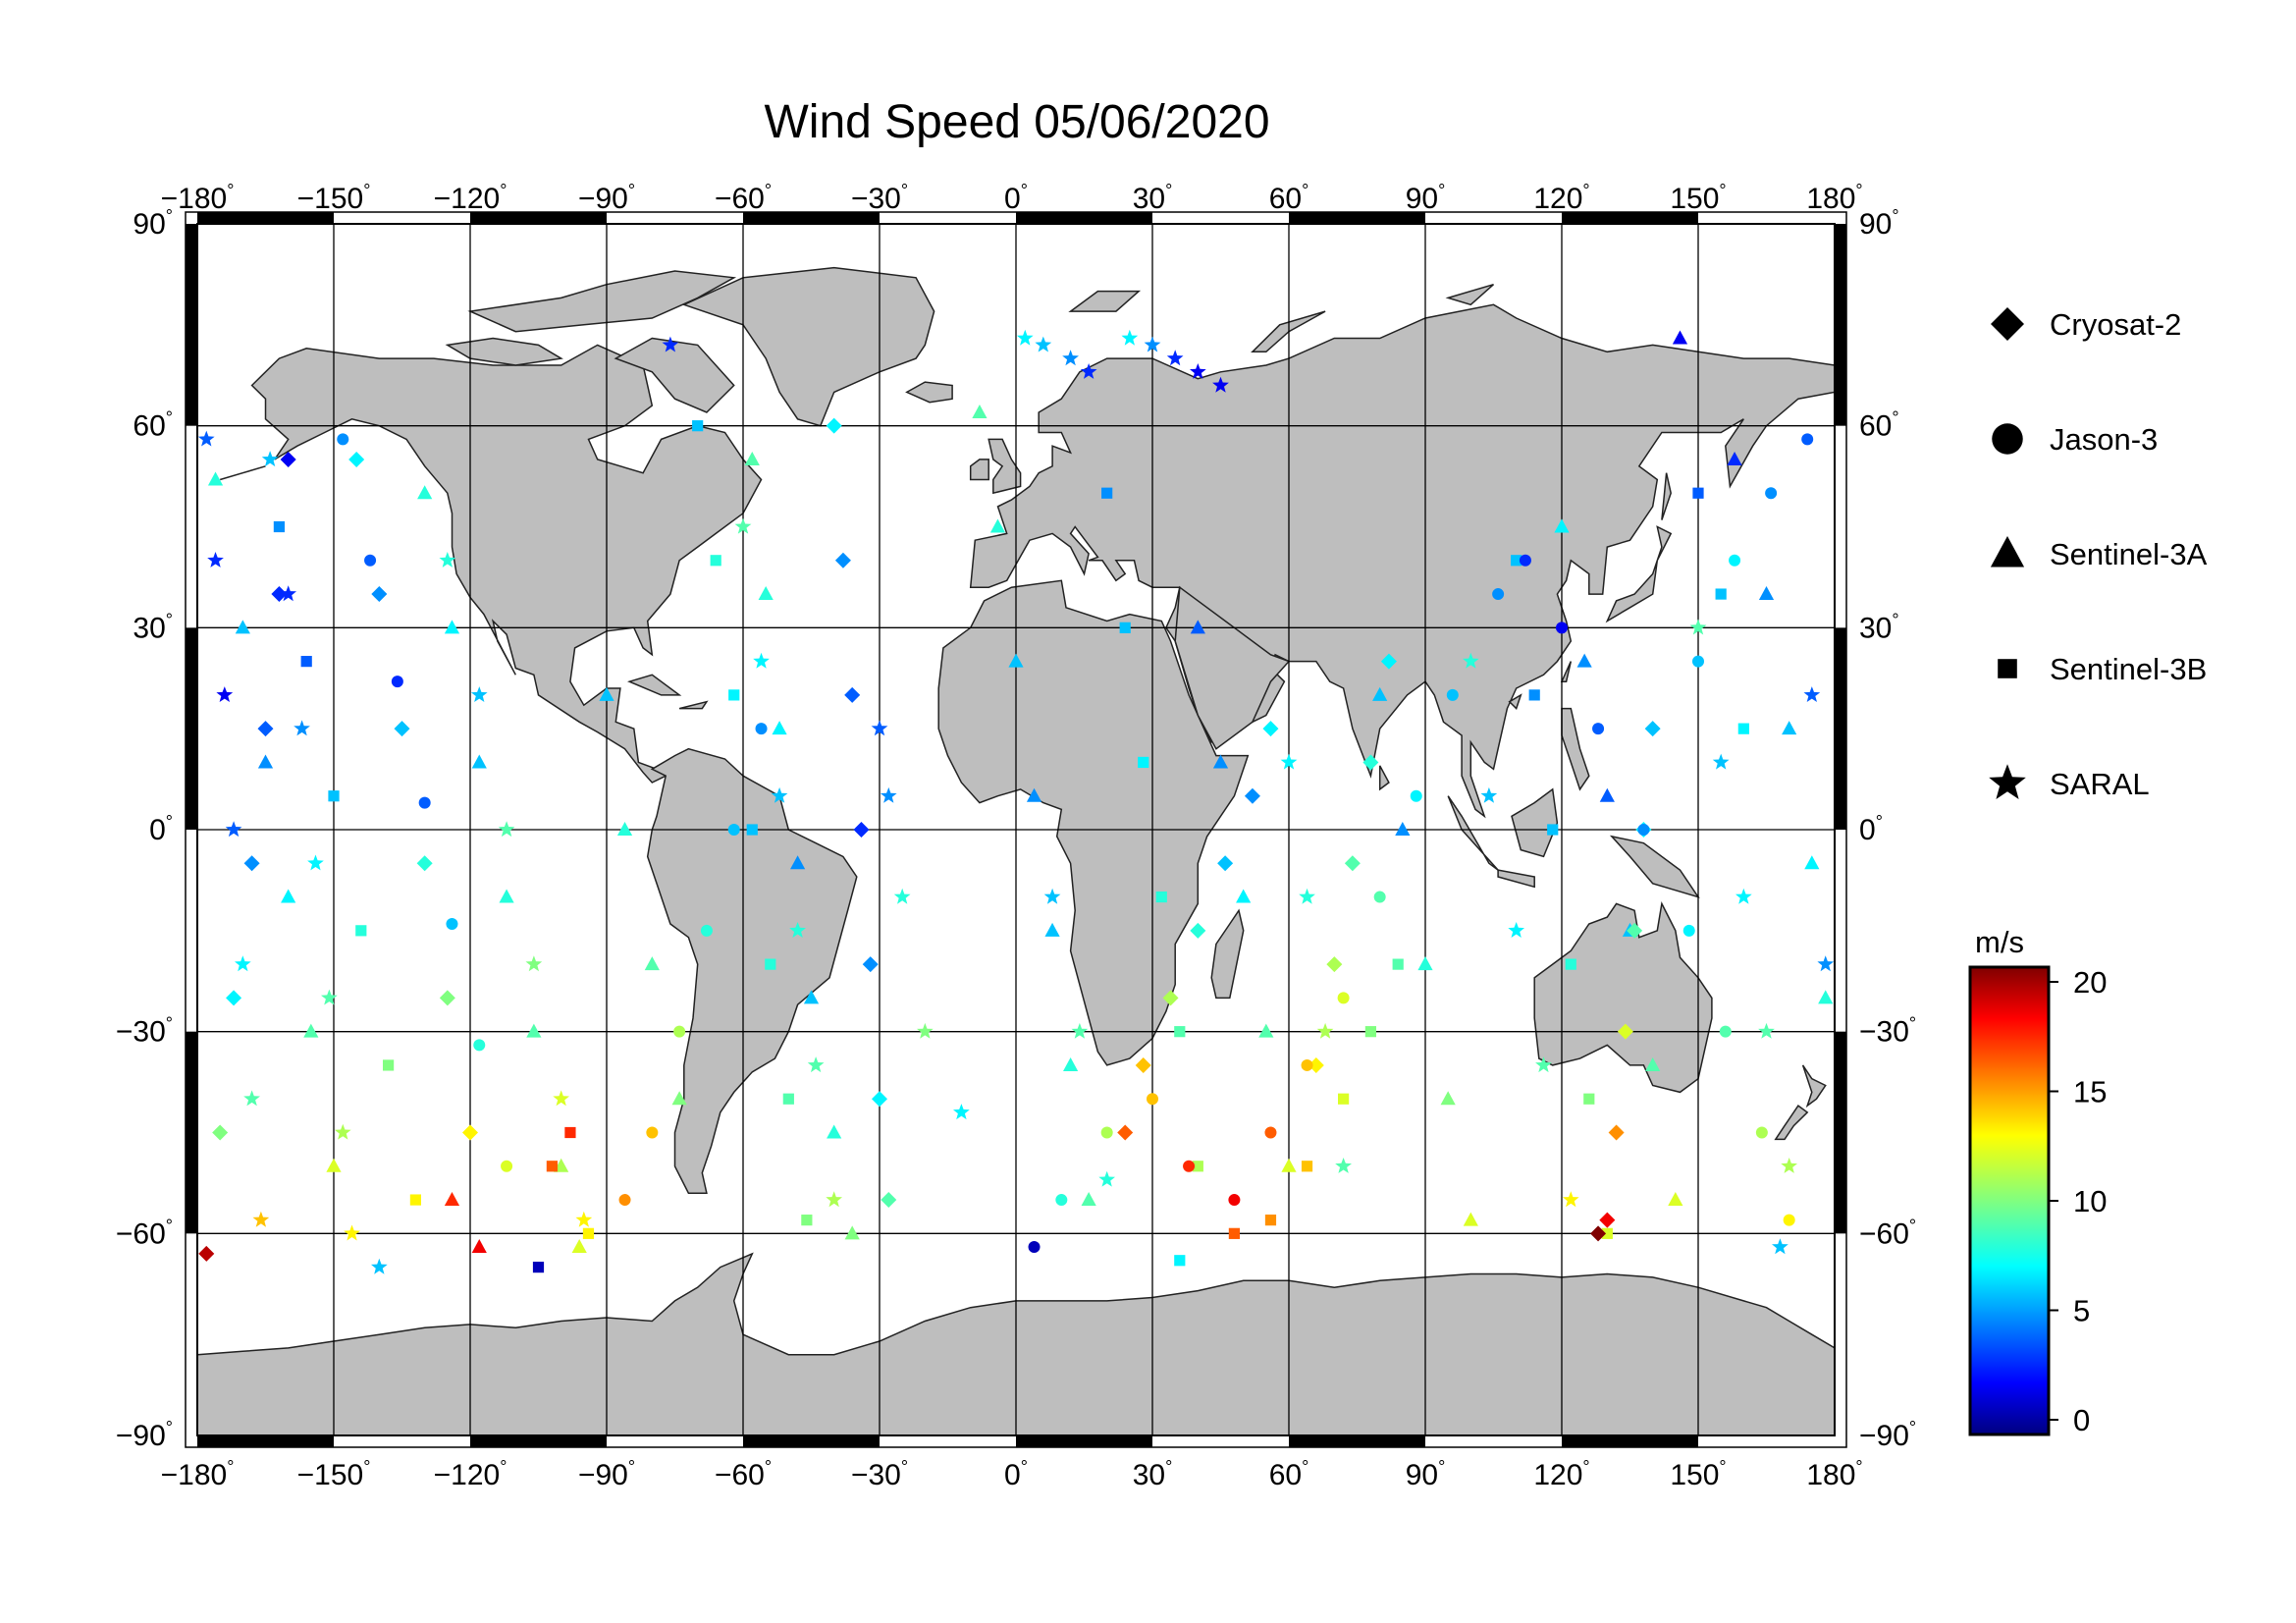 The width and height of the screenshot is (2296, 1623). I want to click on colorbar-unit-label: m/s, so click(1999, 942).